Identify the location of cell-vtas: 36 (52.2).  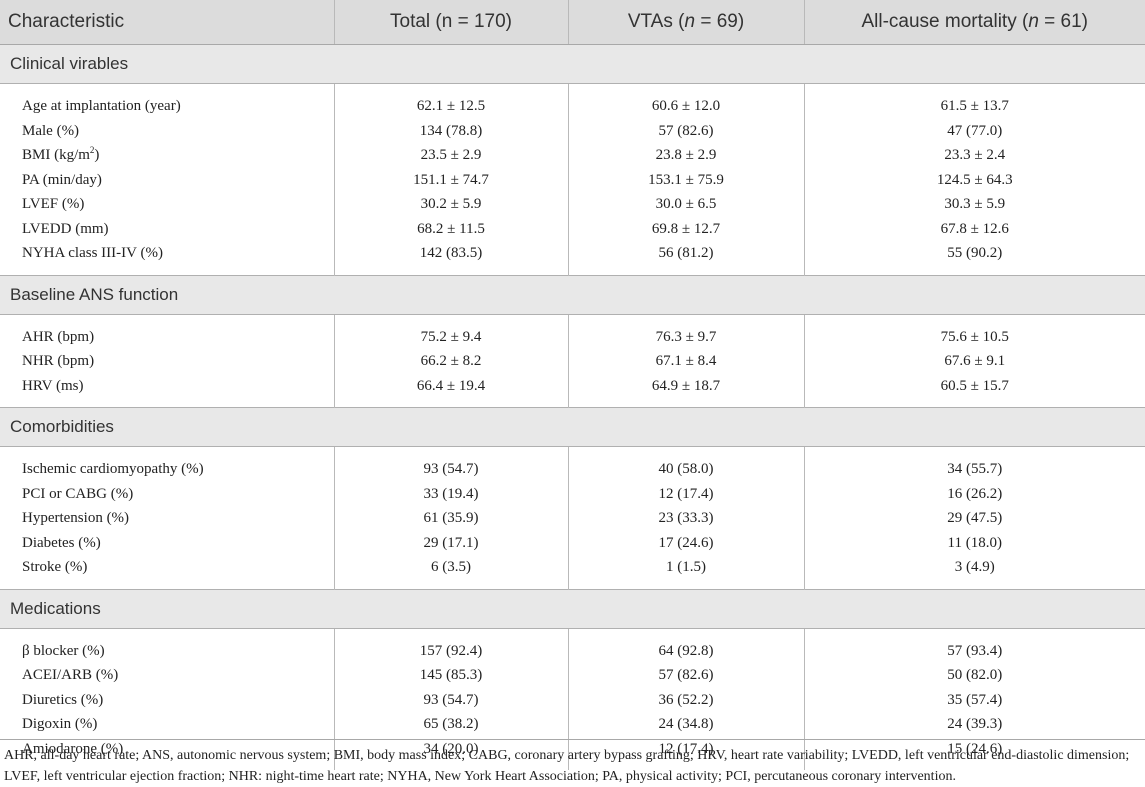
(686, 699).